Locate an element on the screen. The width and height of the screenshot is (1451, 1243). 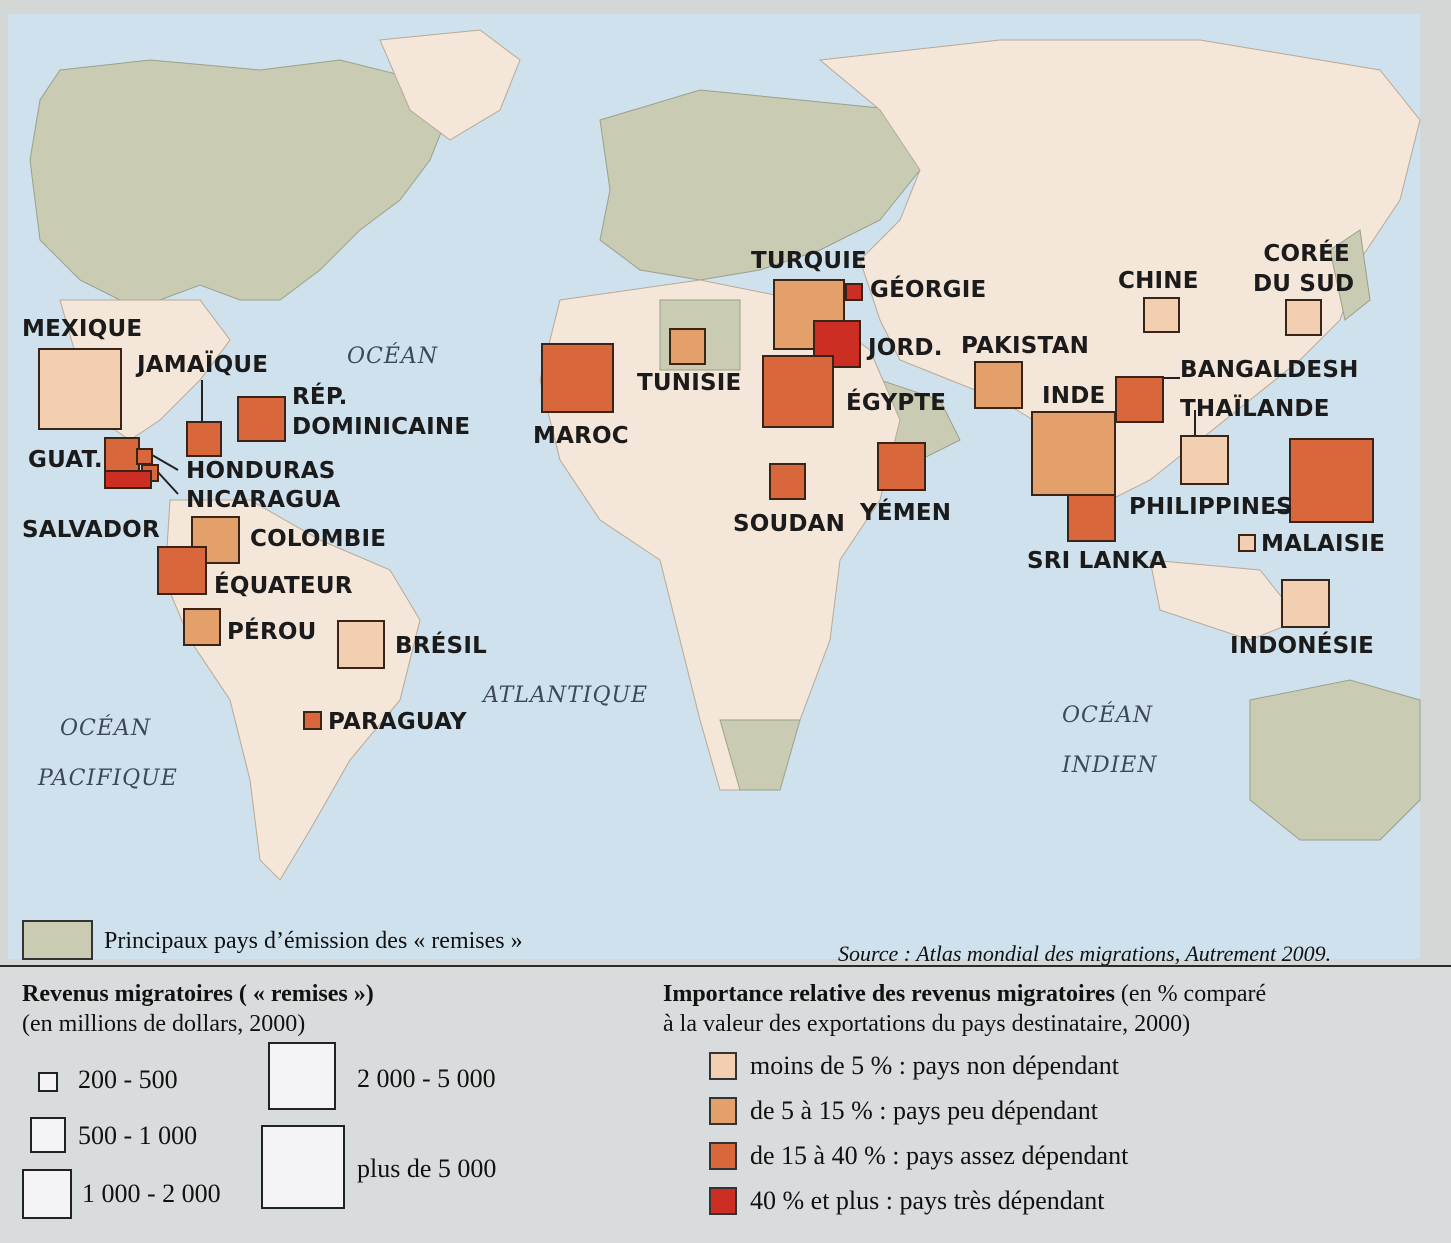
label-rep-dominicaine-line1: RÉP. is located at coordinates (320, 397).